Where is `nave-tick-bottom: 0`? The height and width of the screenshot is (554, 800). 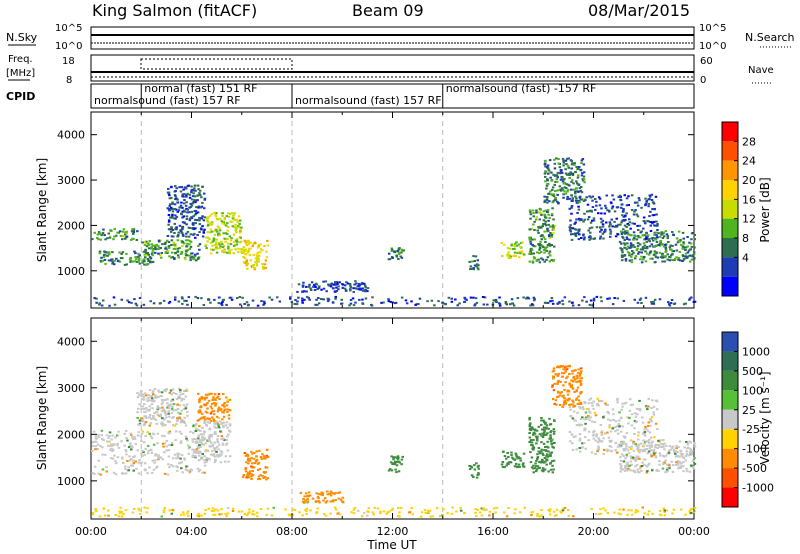
nave-tick-bottom: 0 is located at coordinates (703, 80).